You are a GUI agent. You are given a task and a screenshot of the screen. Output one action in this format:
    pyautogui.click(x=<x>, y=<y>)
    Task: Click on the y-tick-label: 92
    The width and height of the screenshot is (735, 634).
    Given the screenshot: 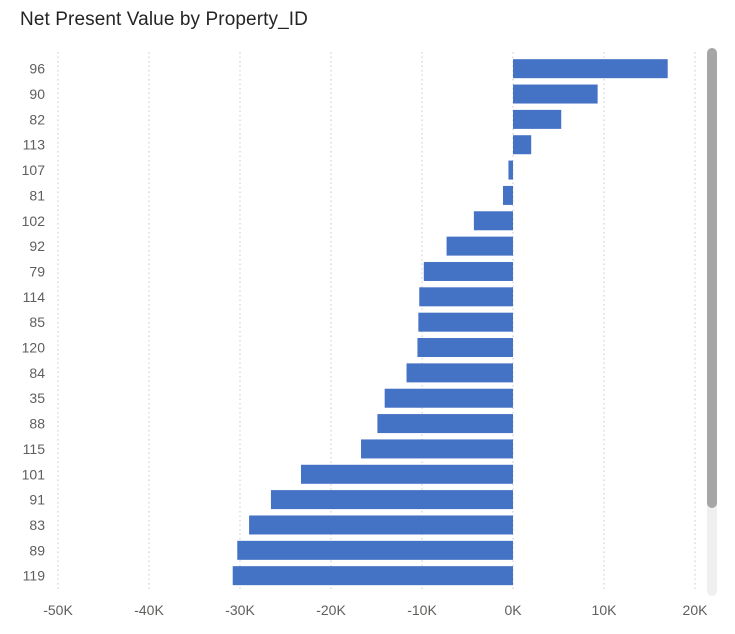 What is the action you would take?
    pyautogui.click(x=37, y=246)
    